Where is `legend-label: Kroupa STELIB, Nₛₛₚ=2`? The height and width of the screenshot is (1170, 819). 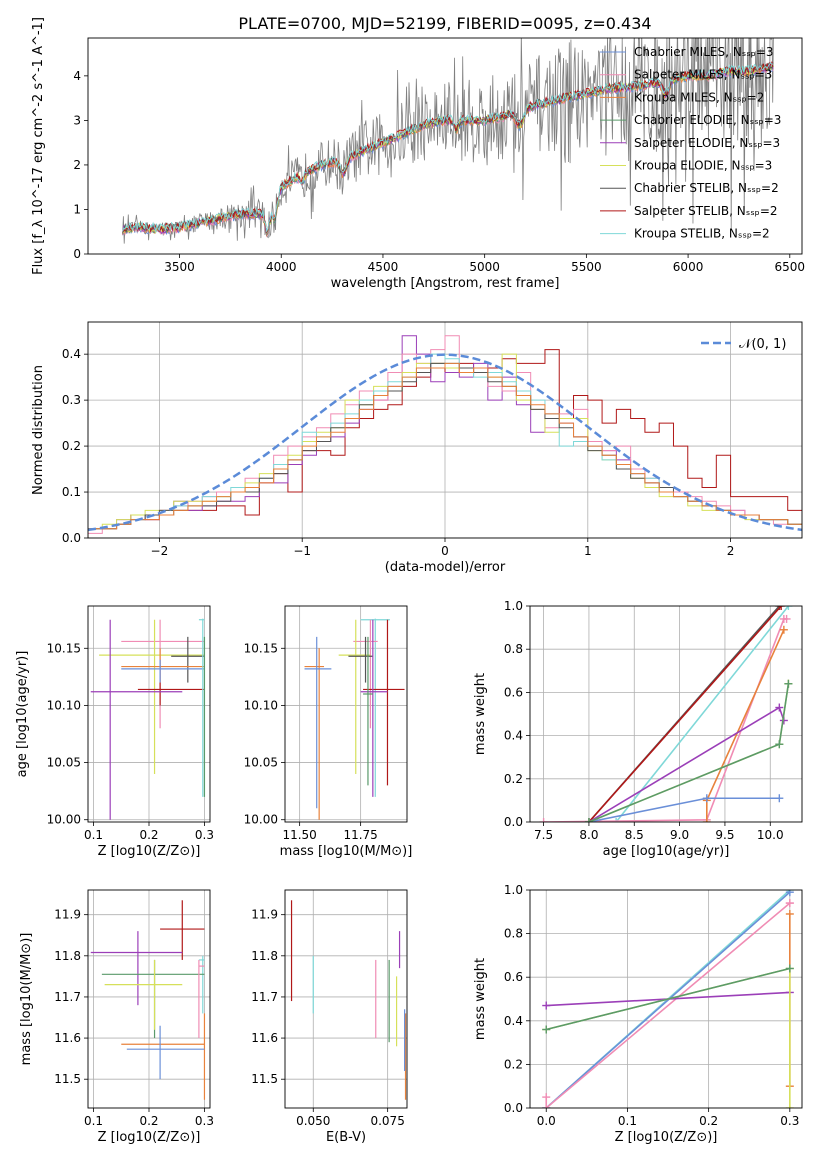 legend-label: Kroupa STELIB, Nₛₛₚ=2 is located at coordinates (702, 234).